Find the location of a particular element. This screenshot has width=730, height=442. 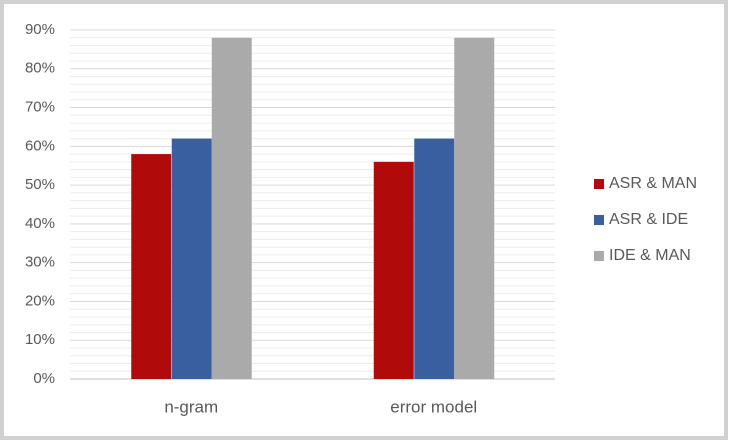

y-tick-label: 50% is located at coordinates (40, 184).